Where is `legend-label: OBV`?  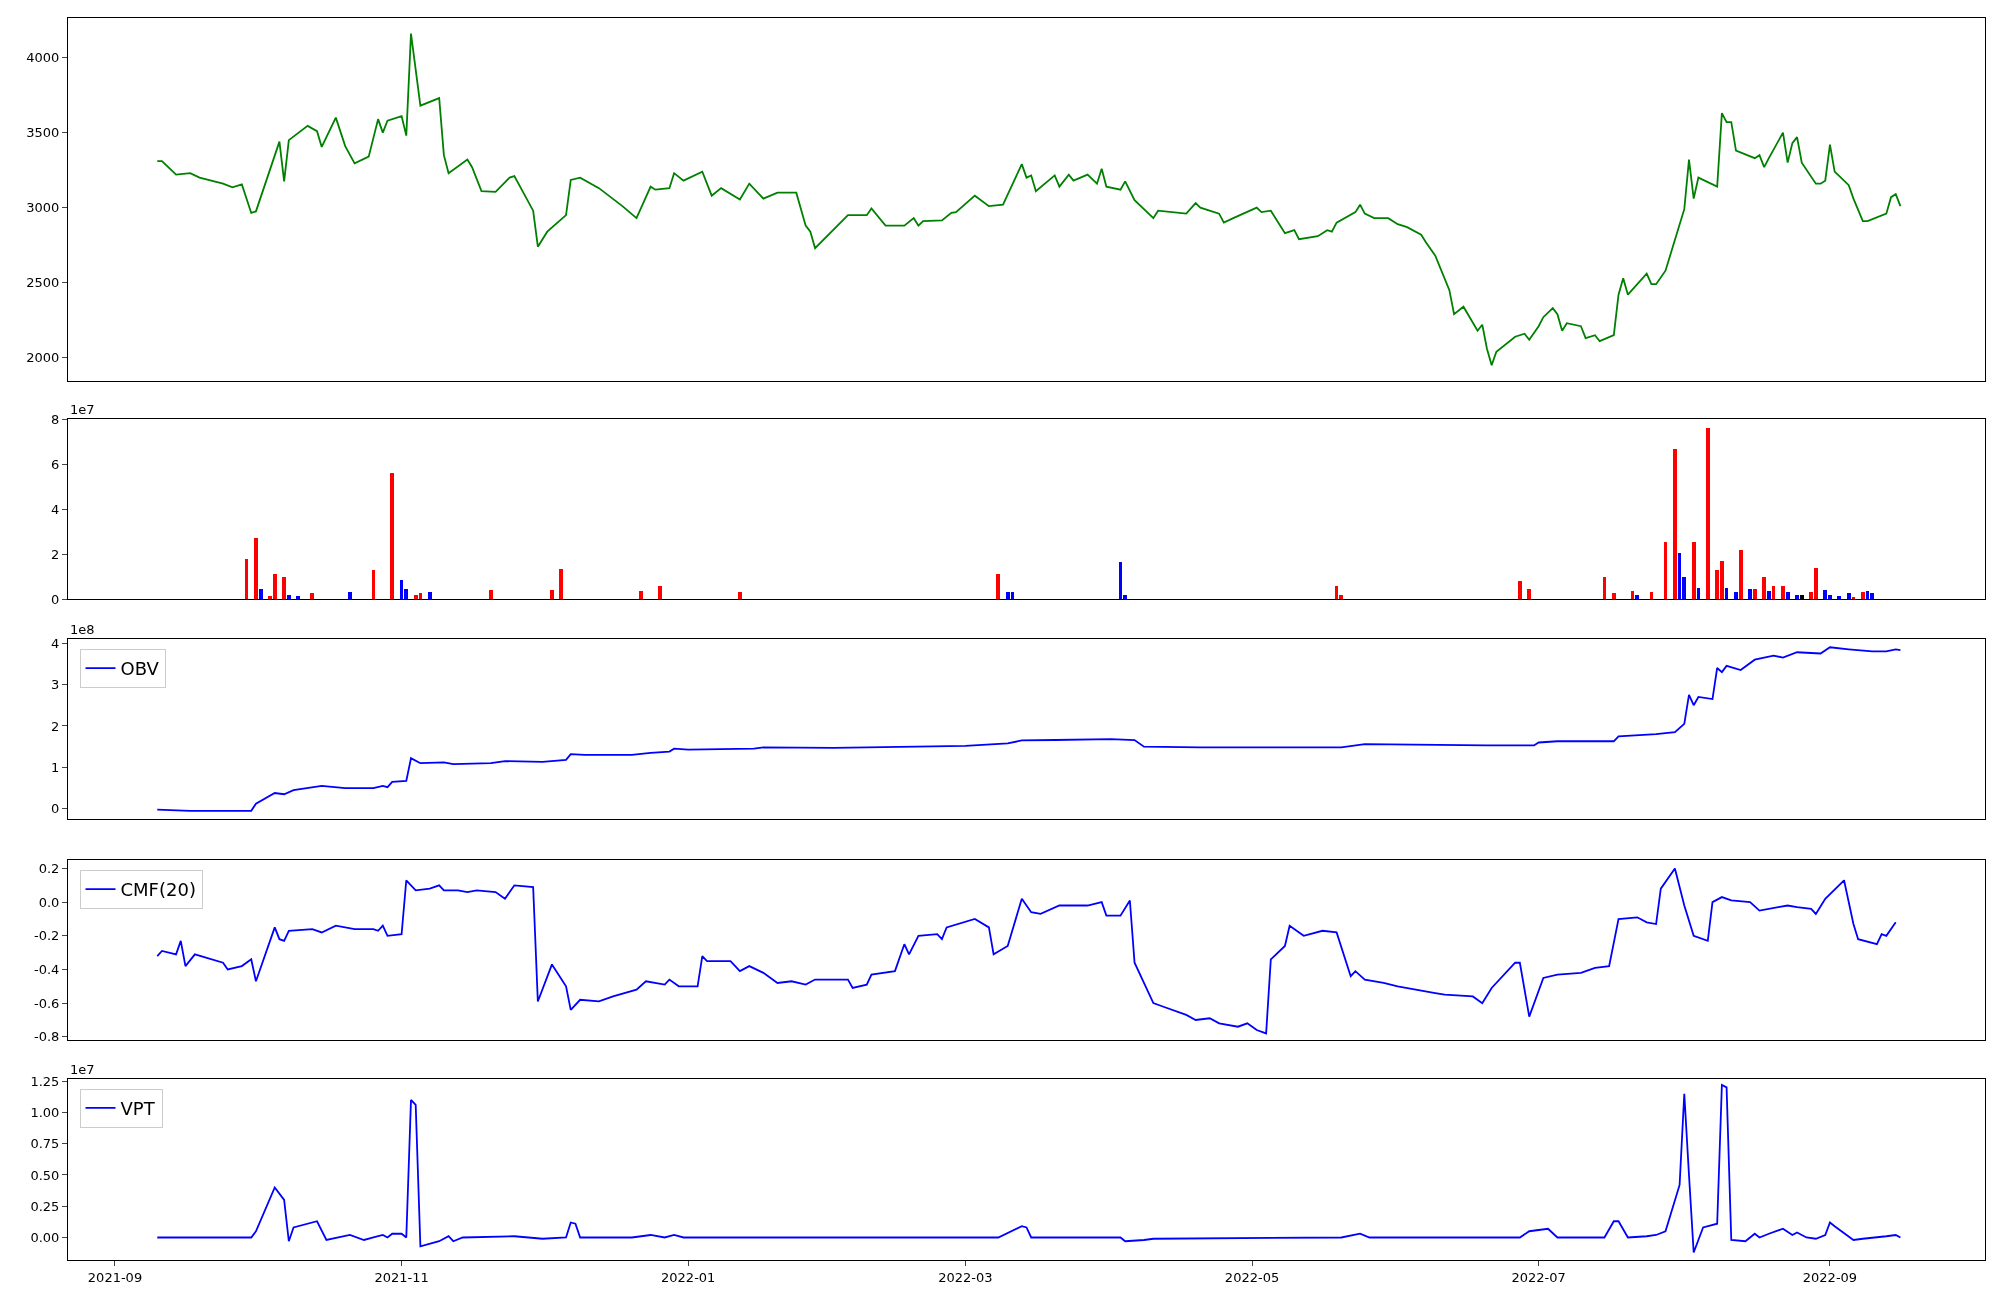
legend-label: OBV is located at coordinates (140, 669).